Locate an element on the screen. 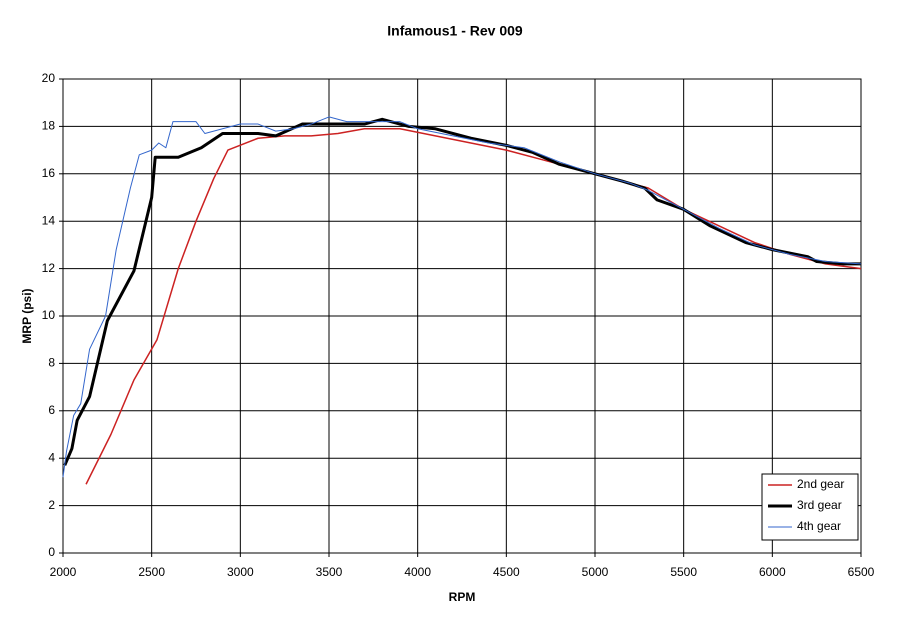 This screenshot has height=623, width=911. y-tick-label: 4 is located at coordinates (51, 457).